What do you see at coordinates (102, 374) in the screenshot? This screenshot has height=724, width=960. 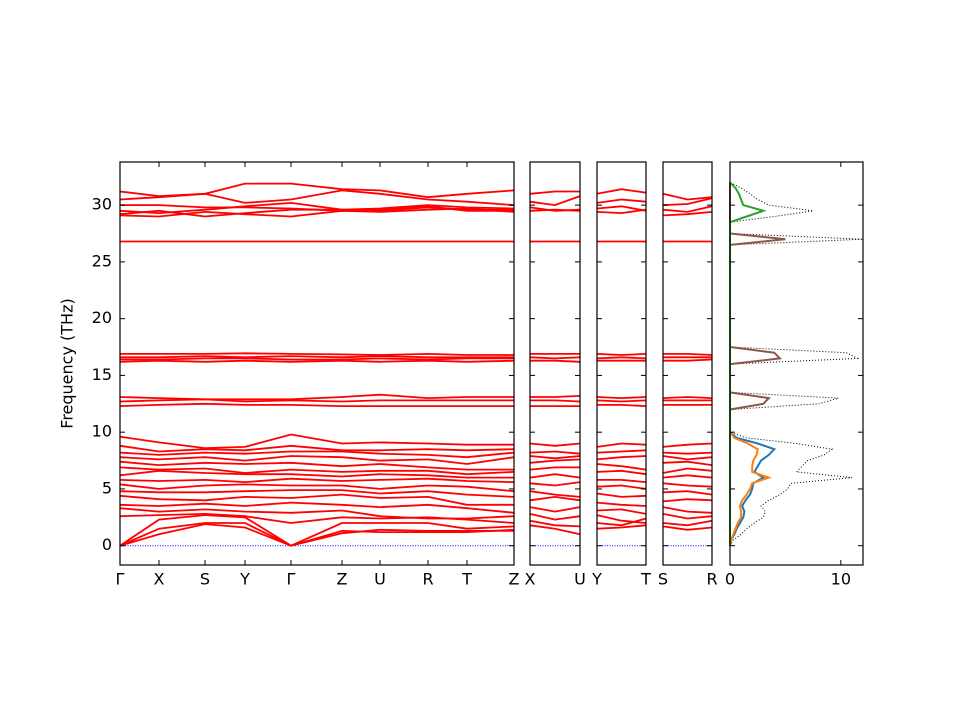 I see `y-tick-label: 15` at bounding box center [102, 374].